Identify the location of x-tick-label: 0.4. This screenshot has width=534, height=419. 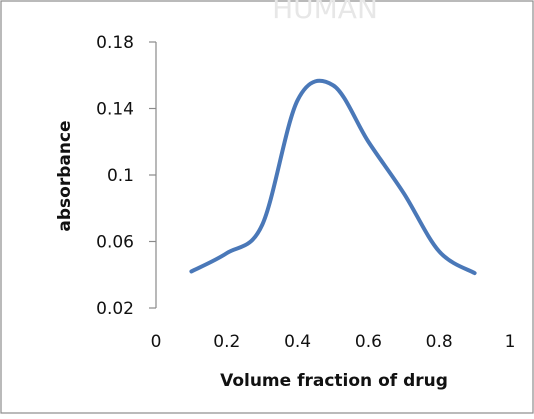
(297, 342).